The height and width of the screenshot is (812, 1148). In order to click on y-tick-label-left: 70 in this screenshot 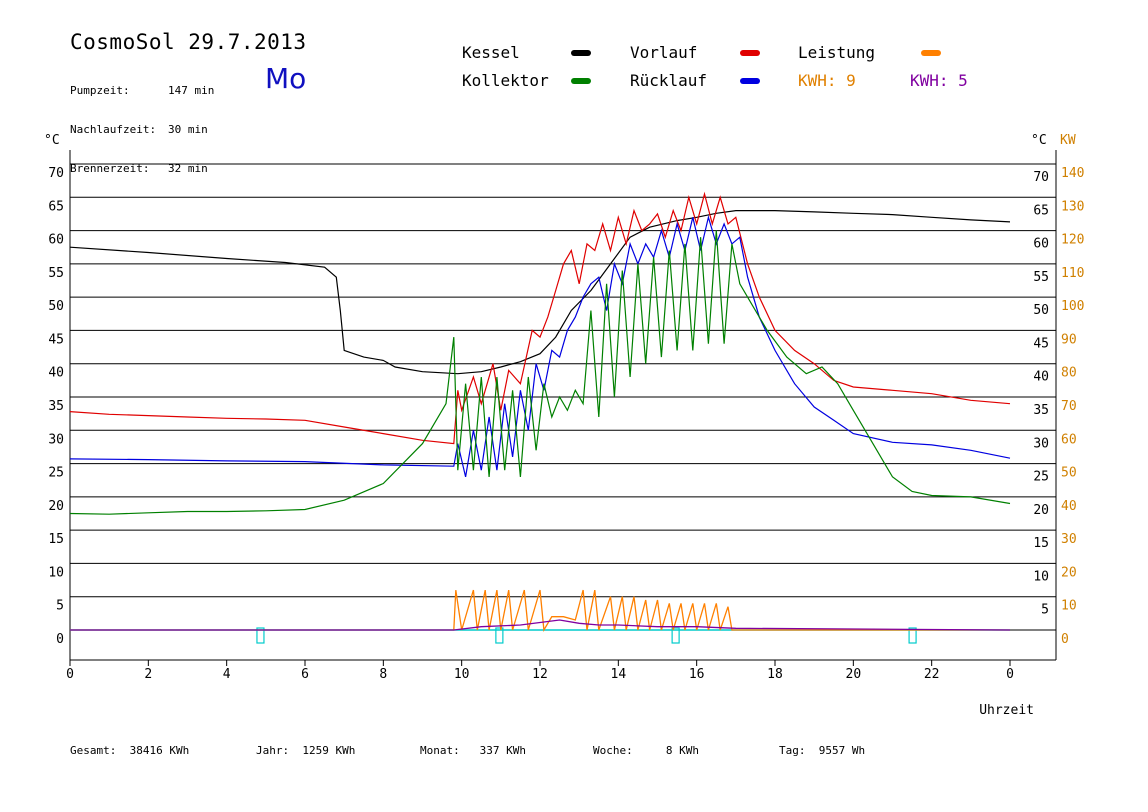, I will do `click(56, 173)`.